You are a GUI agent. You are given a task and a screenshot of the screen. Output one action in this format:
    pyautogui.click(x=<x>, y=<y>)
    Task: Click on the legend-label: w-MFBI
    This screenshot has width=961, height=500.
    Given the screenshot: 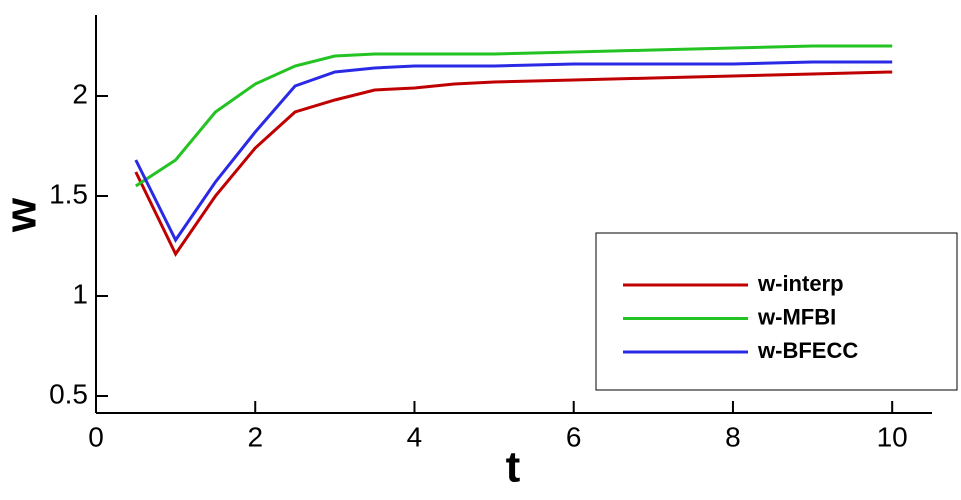 What is the action you would take?
    pyautogui.click(x=796, y=316)
    